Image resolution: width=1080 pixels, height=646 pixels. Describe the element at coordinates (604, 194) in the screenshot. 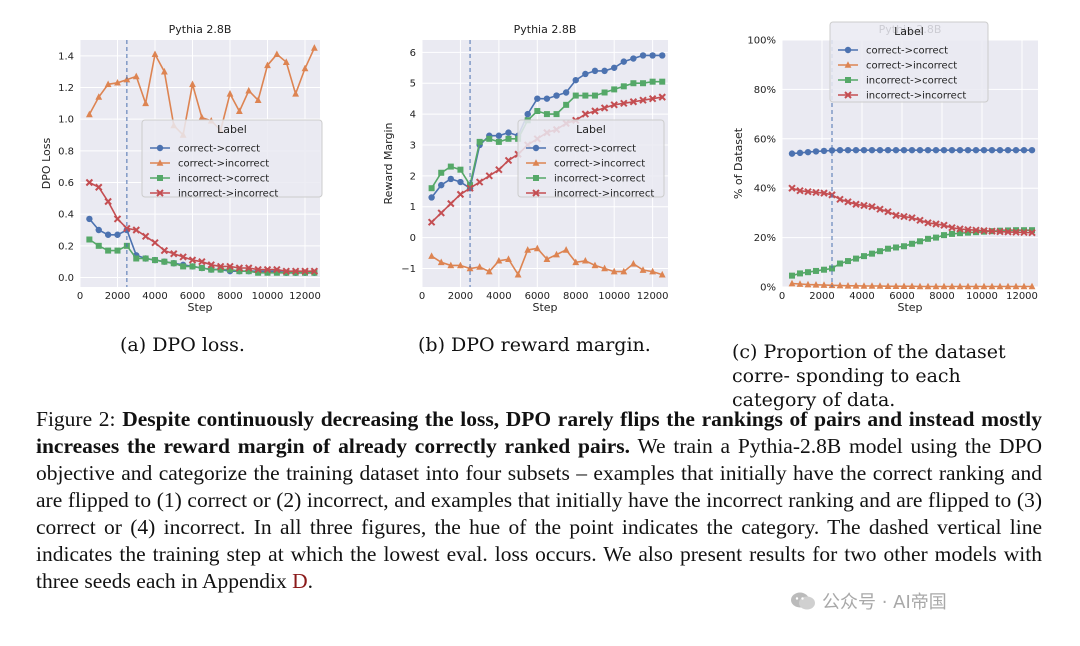

I see `legend-entry-ii: incorrect->incorrect` at that location.